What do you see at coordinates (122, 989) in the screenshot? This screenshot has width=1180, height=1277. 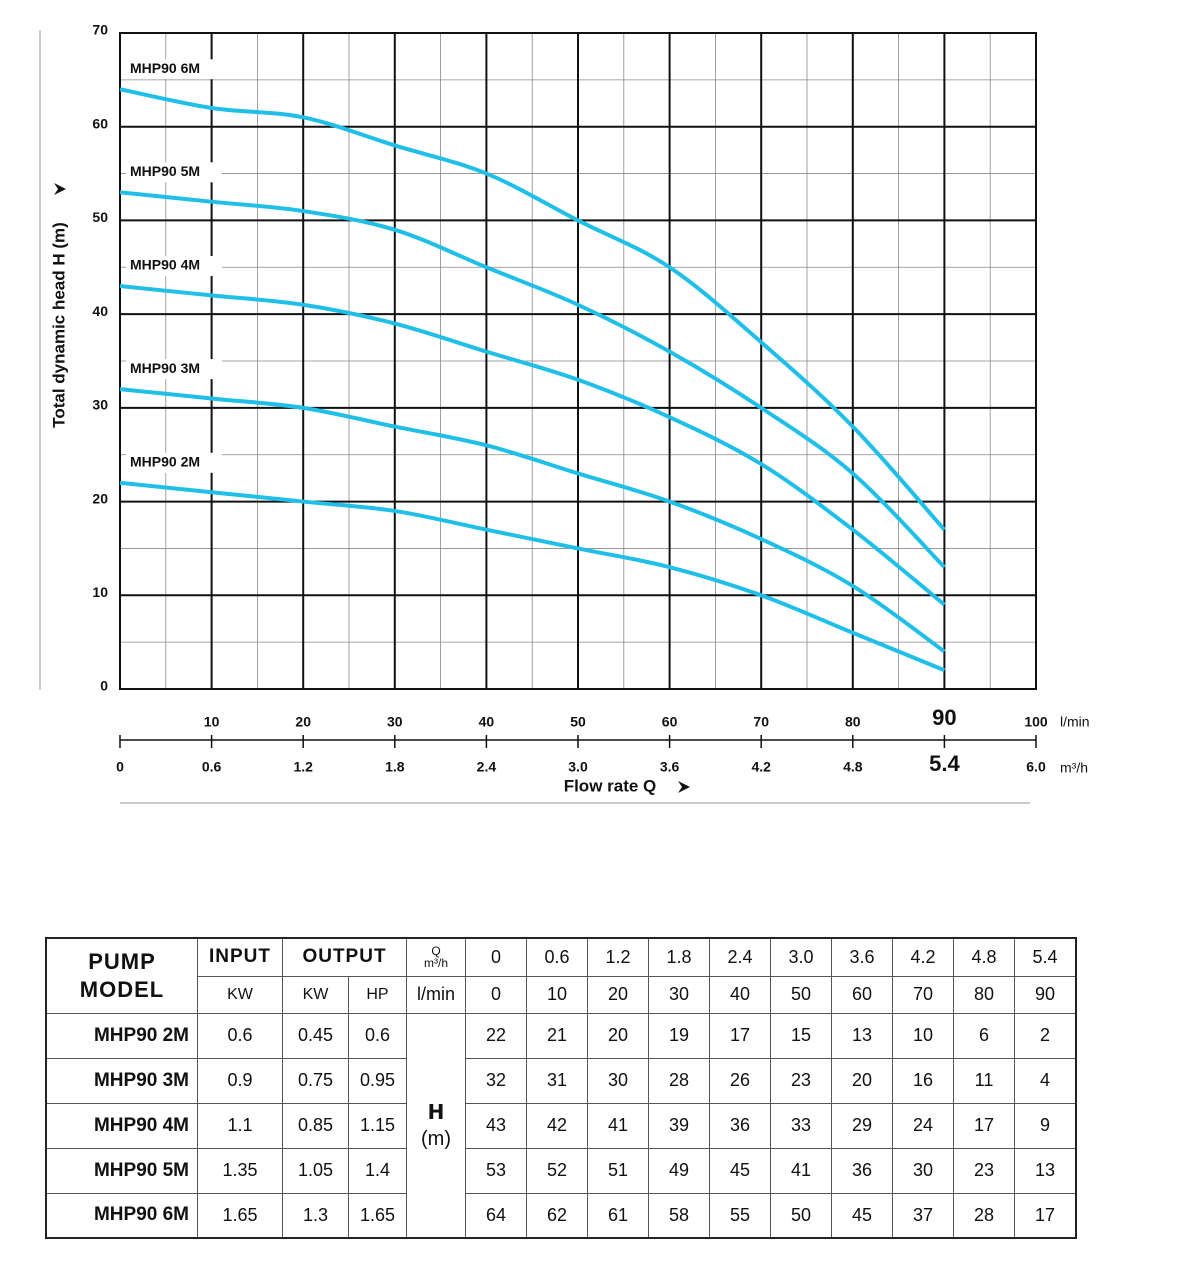 I see `cell-text: MODEL` at bounding box center [122, 989].